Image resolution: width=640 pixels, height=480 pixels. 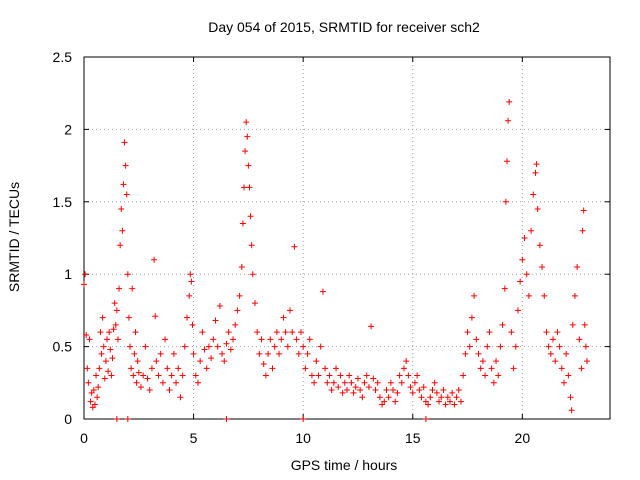 What do you see at coordinates (303, 438) in the screenshot?
I see `x-tick-label: 10` at bounding box center [303, 438].